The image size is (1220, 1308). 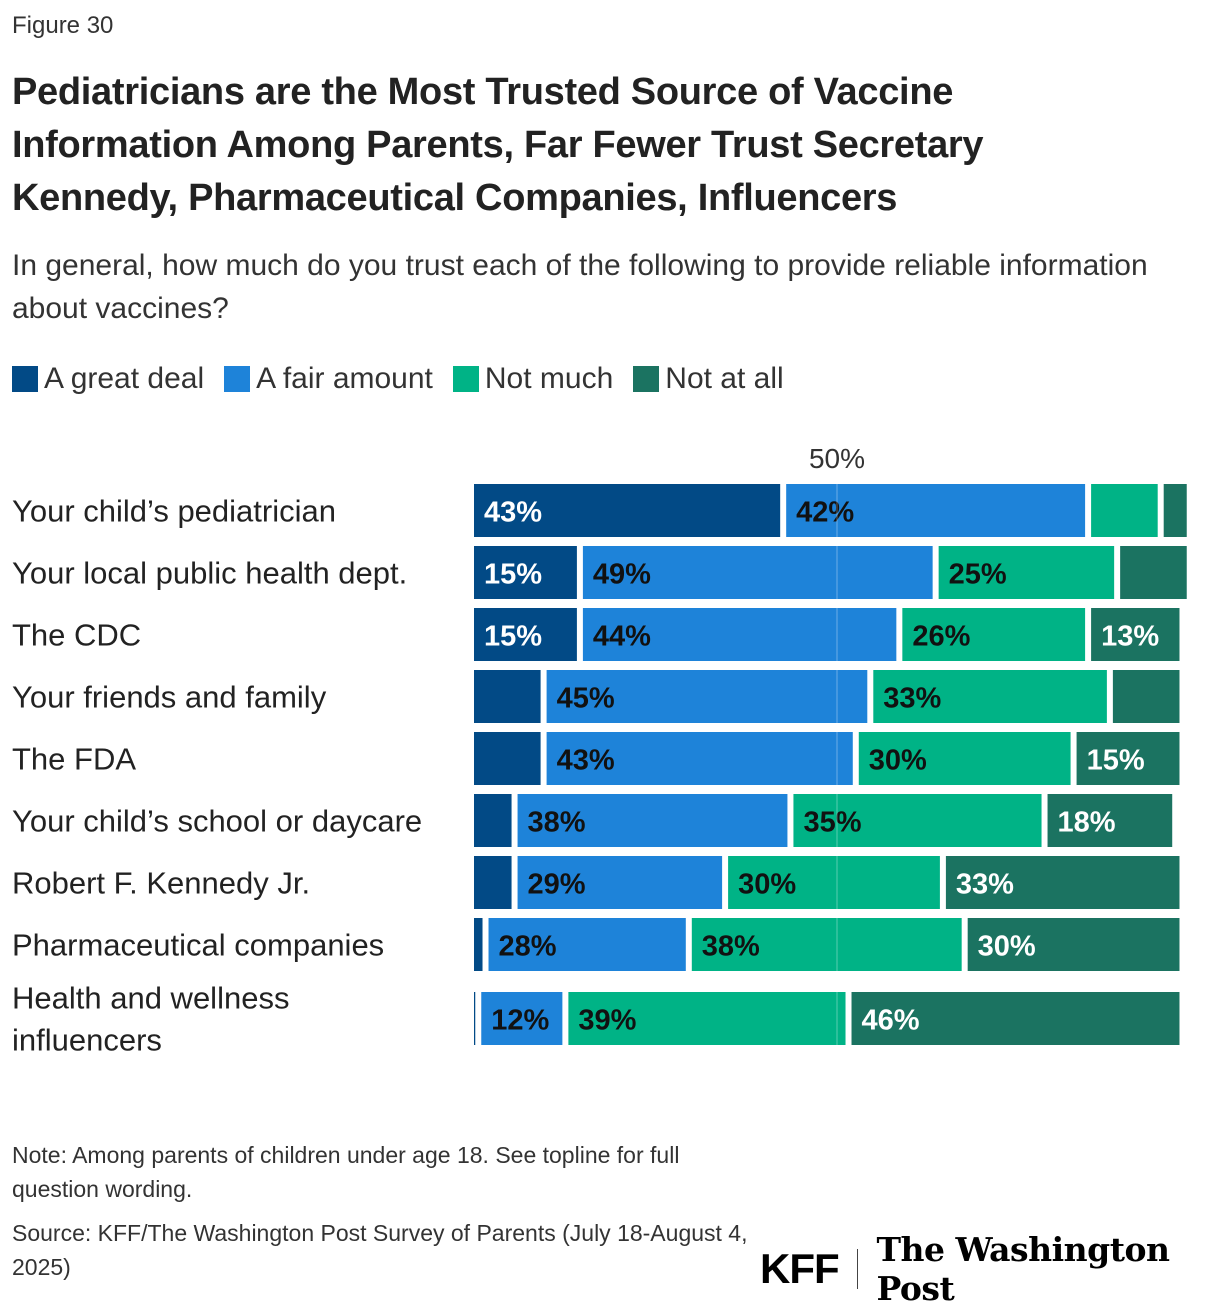 What do you see at coordinates (169, 697) in the screenshot?
I see `category-label: Your friends and family` at bounding box center [169, 697].